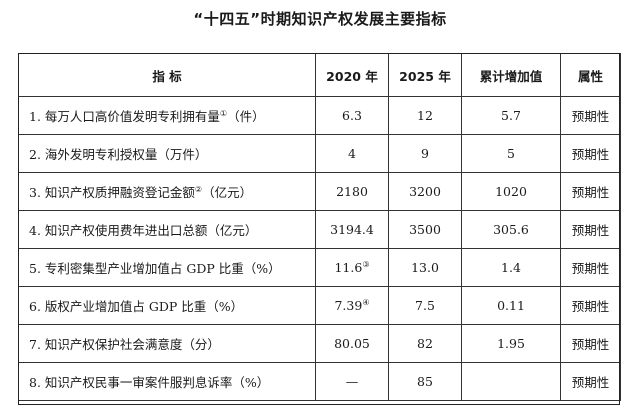  Describe the element at coordinates (590, 75) in the screenshot. I see `header-attribute: 属性` at that location.